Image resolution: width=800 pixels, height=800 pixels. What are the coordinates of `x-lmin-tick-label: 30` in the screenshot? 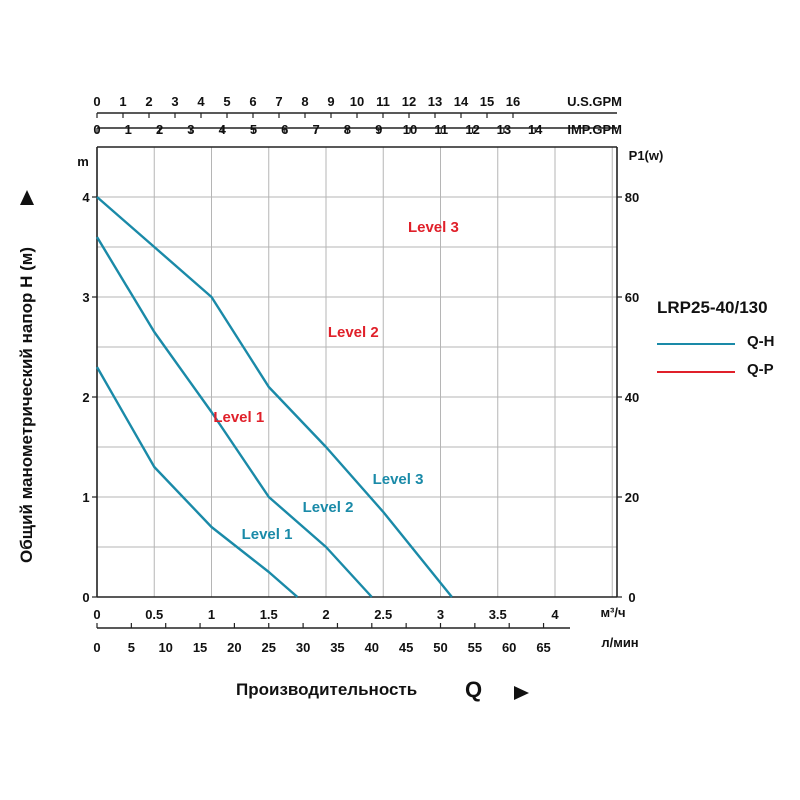 It's located at (303, 647).